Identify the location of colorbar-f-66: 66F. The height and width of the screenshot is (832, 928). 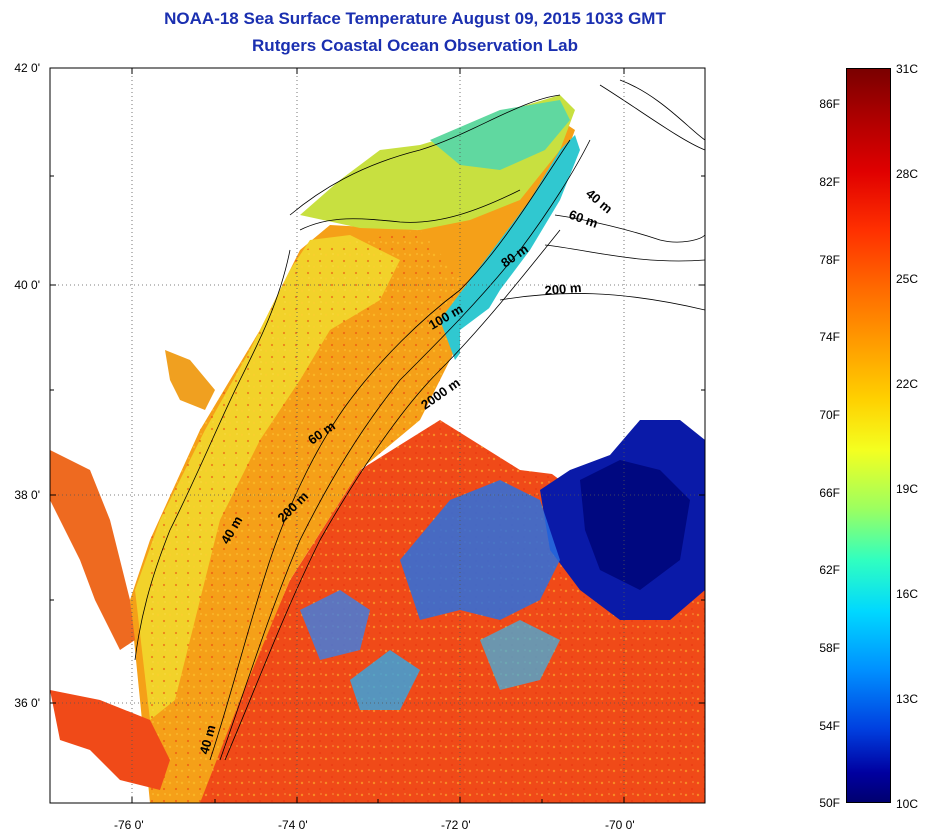
(829, 493).